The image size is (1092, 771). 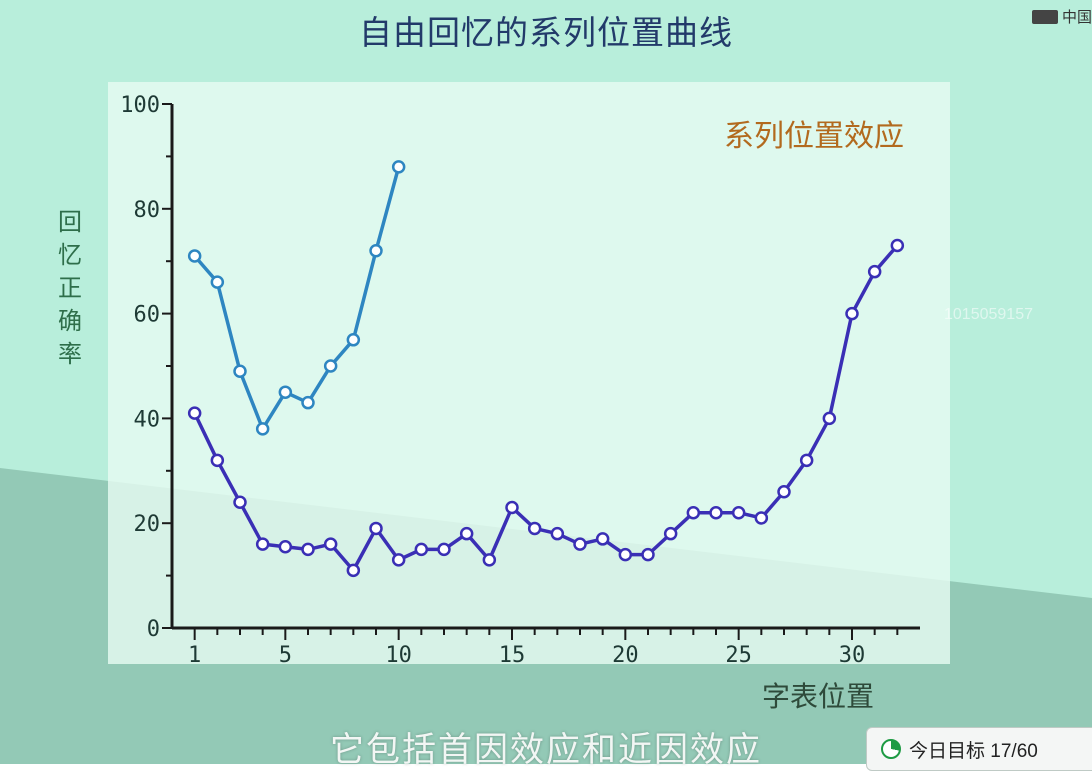 I want to click on watermark: 1015059157, so click(x=988, y=314).